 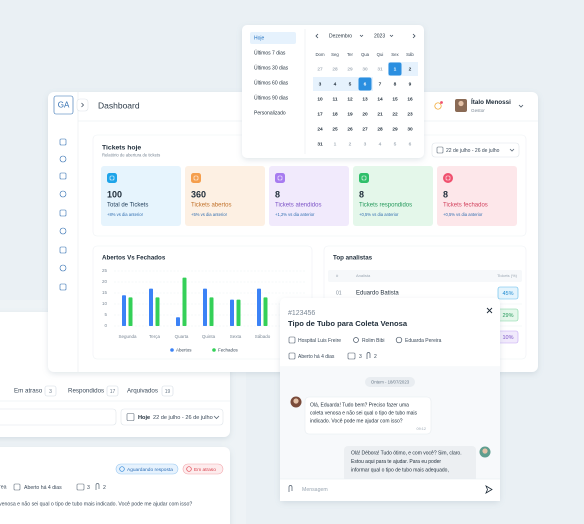 I want to click on opened: Aberto há 4 dias, so click(x=43, y=488).